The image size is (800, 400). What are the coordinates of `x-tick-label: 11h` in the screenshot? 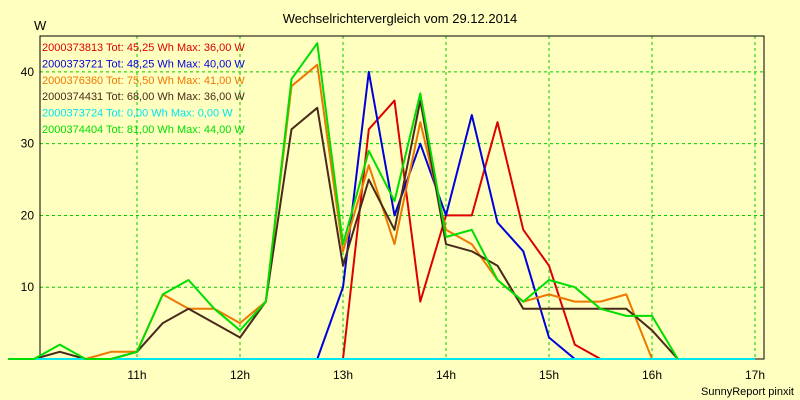 It's located at (136, 375).